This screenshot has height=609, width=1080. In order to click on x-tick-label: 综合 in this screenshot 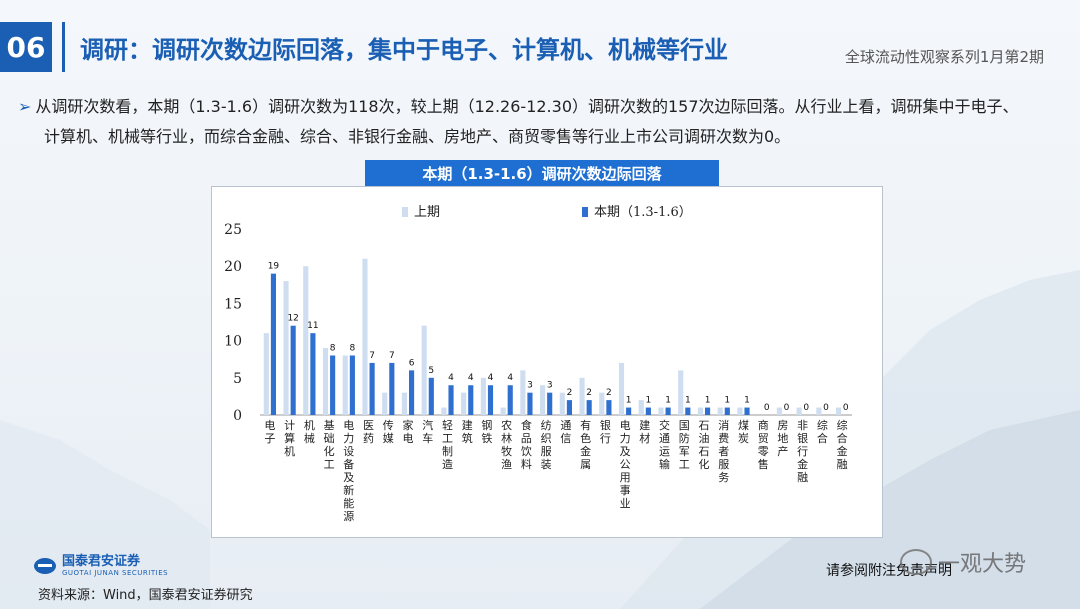, I will do `click(822, 431)`.